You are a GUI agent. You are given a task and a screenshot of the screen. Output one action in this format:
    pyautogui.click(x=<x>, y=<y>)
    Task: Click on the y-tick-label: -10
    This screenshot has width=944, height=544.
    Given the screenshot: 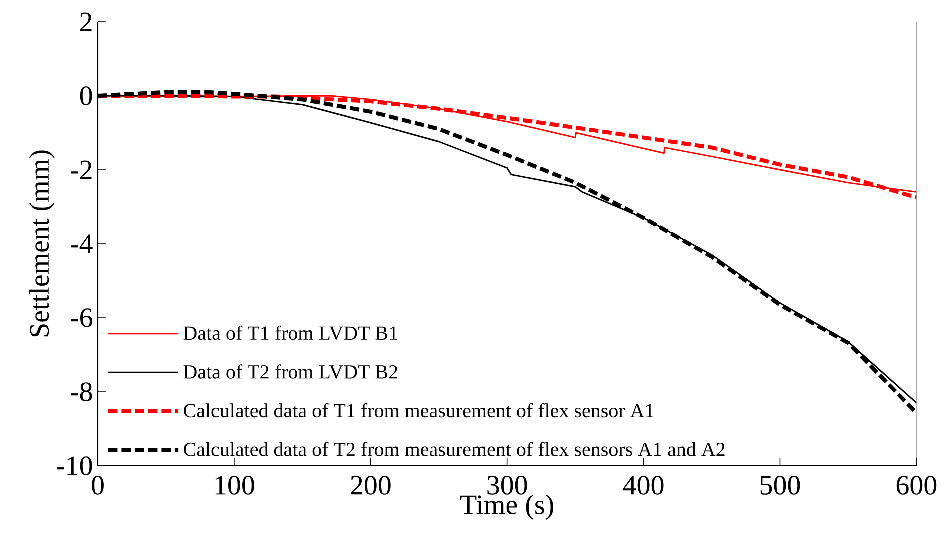 What is the action you would take?
    pyautogui.click(x=74, y=466)
    